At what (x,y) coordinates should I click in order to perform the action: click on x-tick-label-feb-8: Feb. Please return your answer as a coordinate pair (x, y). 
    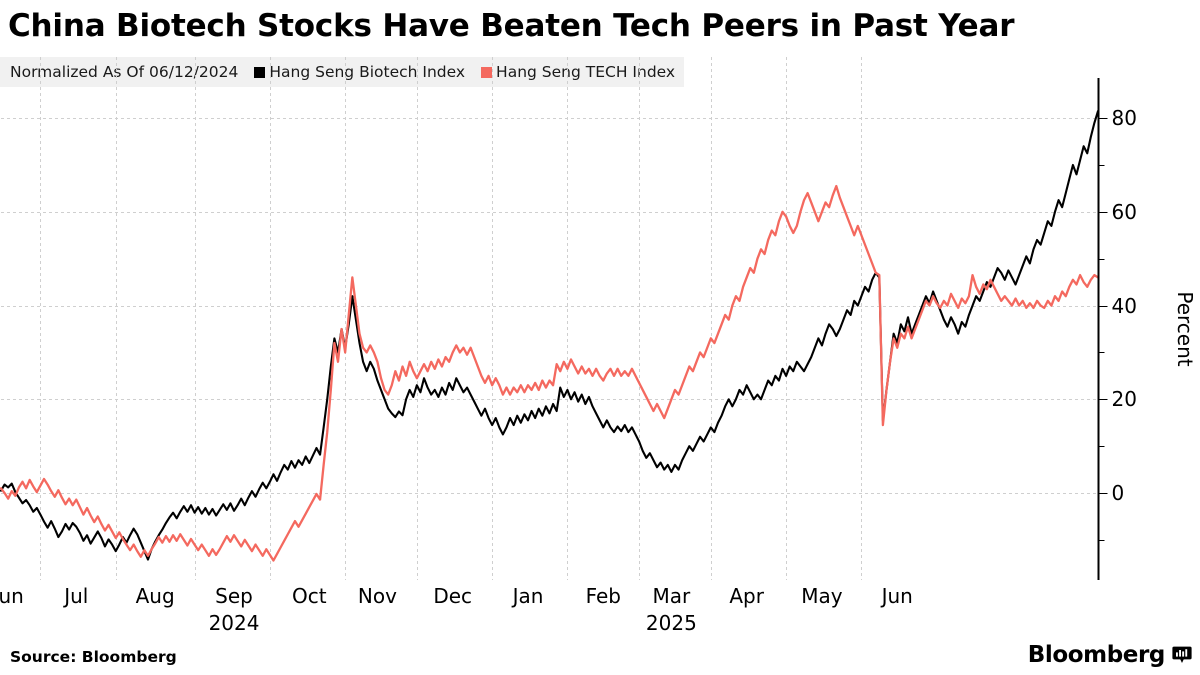
    Looking at the image, I should click on (603, 596).